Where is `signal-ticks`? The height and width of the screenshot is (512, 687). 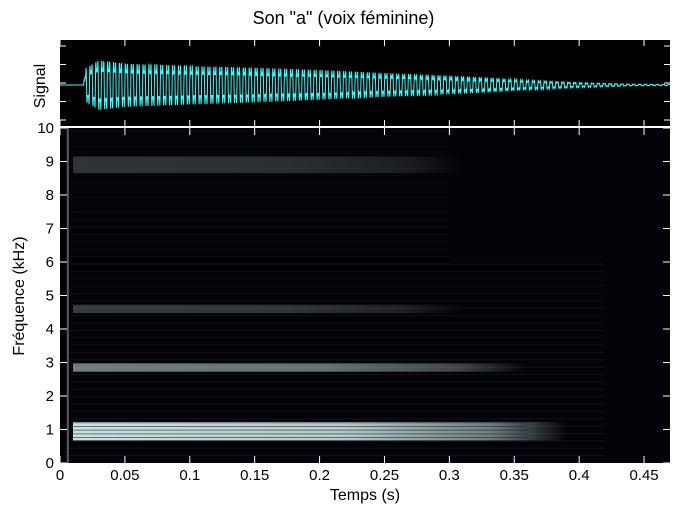 signal-ticks is located at coordinates (364, 83).